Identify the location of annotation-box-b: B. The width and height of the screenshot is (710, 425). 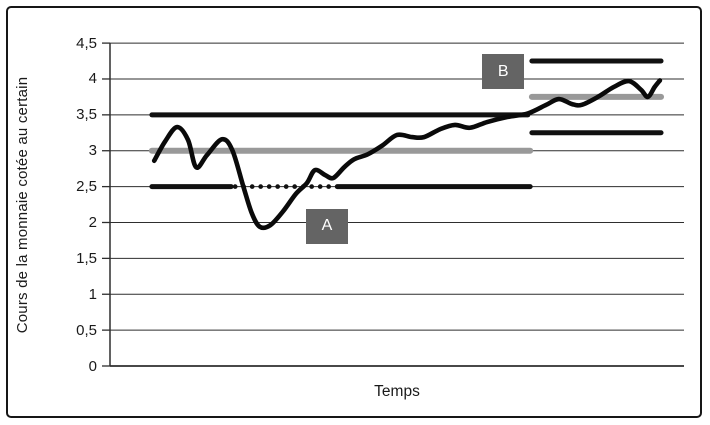
(503, 72).